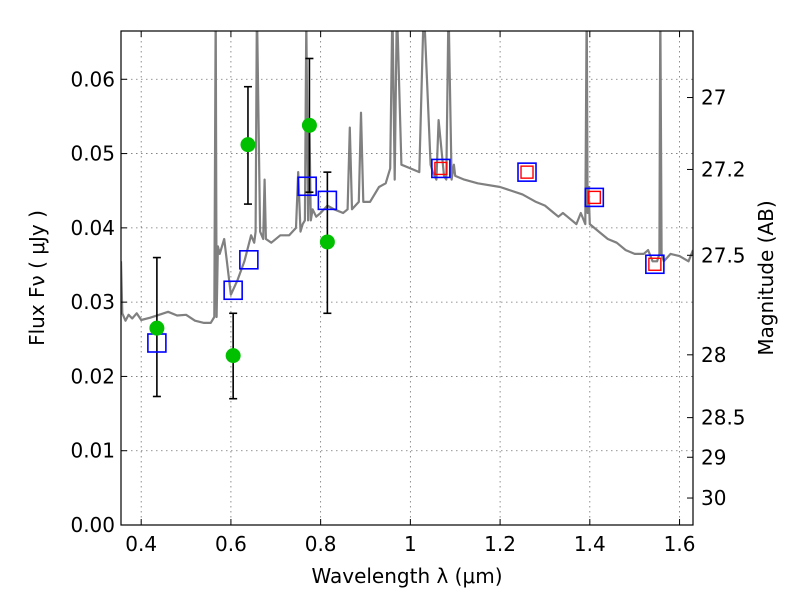  I want to click on y2-axis-title: Magnitude (AB), so click(766, 277).